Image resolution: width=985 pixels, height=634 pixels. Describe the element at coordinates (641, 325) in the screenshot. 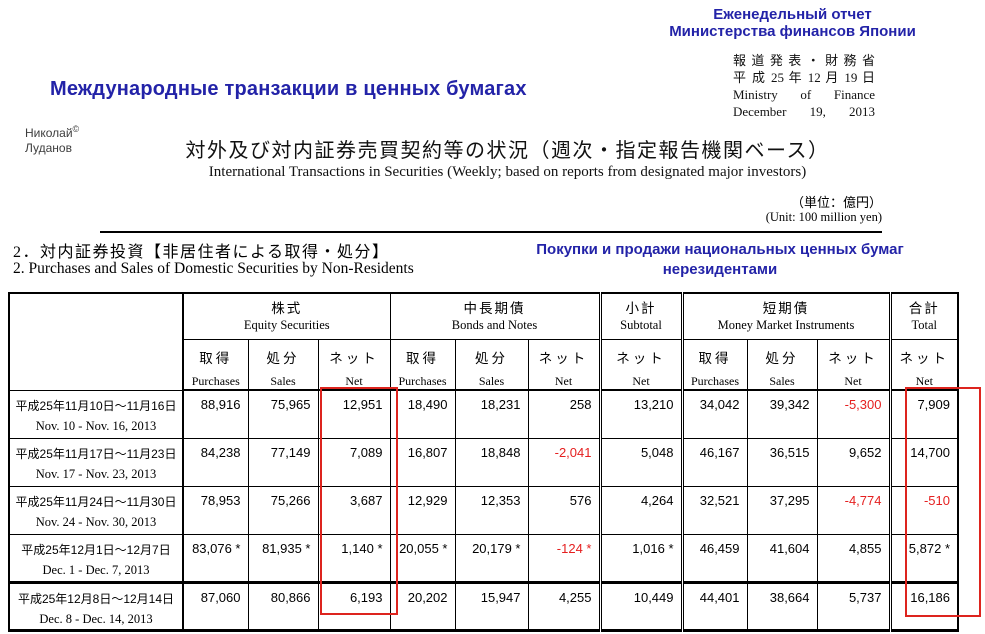

I see `col-group-label-en: Subtotal` at that location.